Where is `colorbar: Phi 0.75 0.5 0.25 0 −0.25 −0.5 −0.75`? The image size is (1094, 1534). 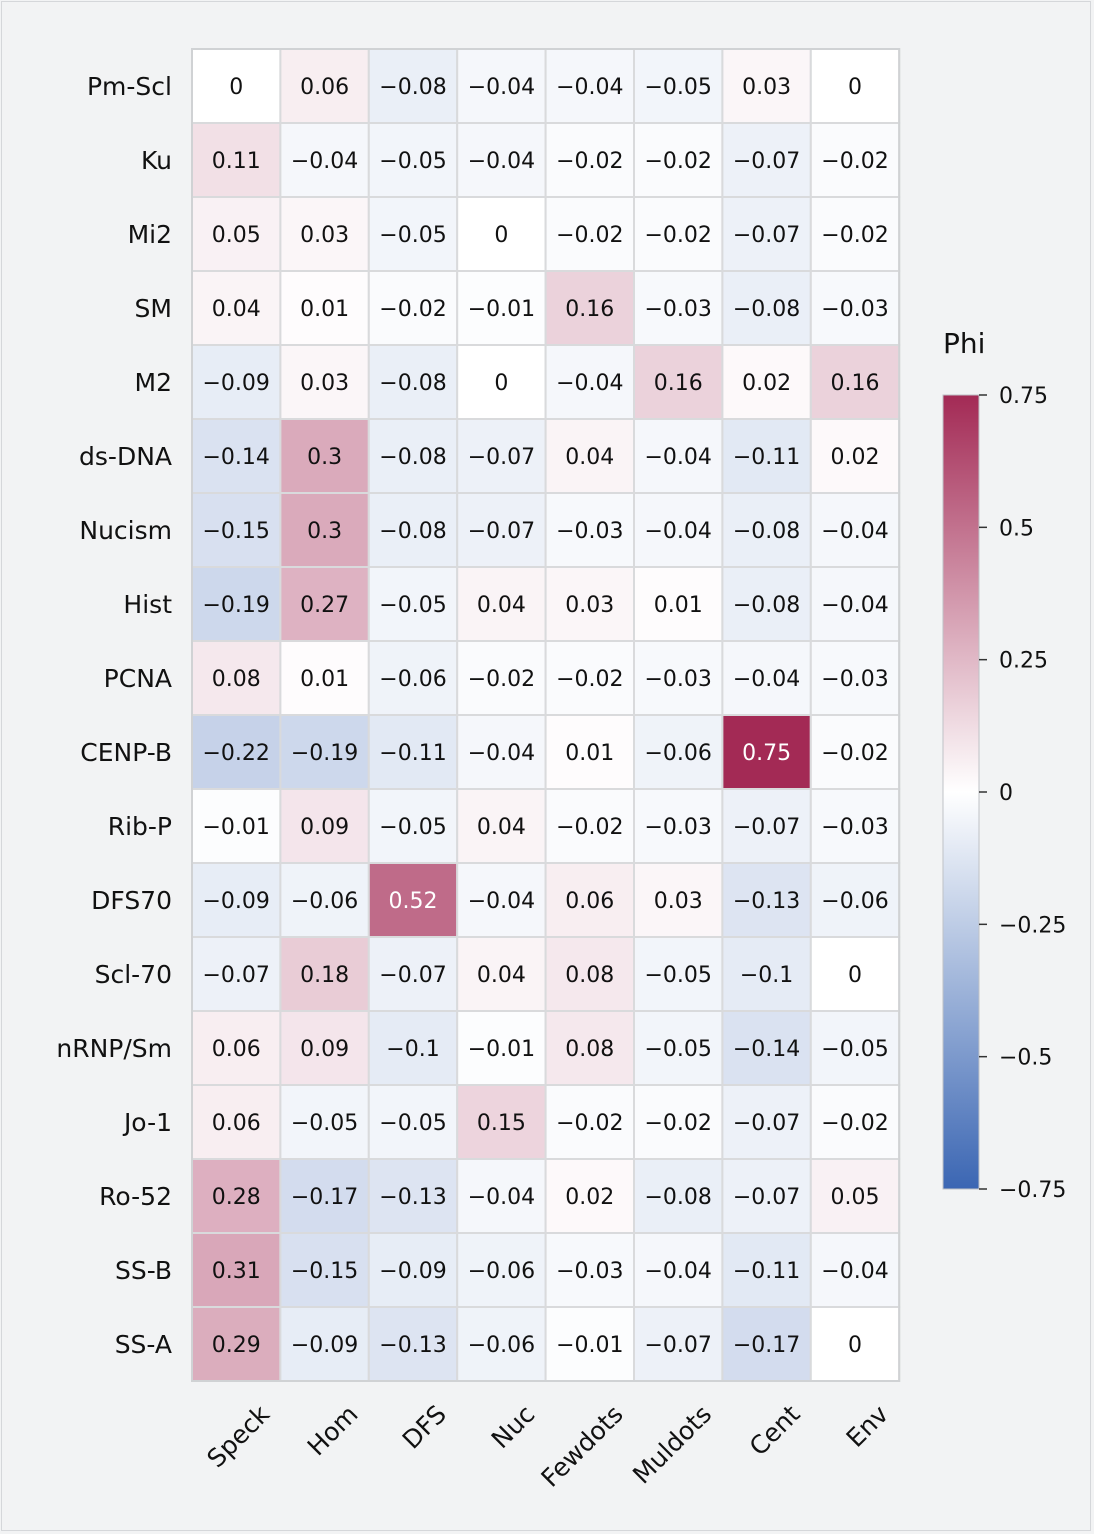
colorbar: Phi 0.75 0.5 0.25 0 −0.25 −0.5 −0.75 is located at coordinates (1004, 765).